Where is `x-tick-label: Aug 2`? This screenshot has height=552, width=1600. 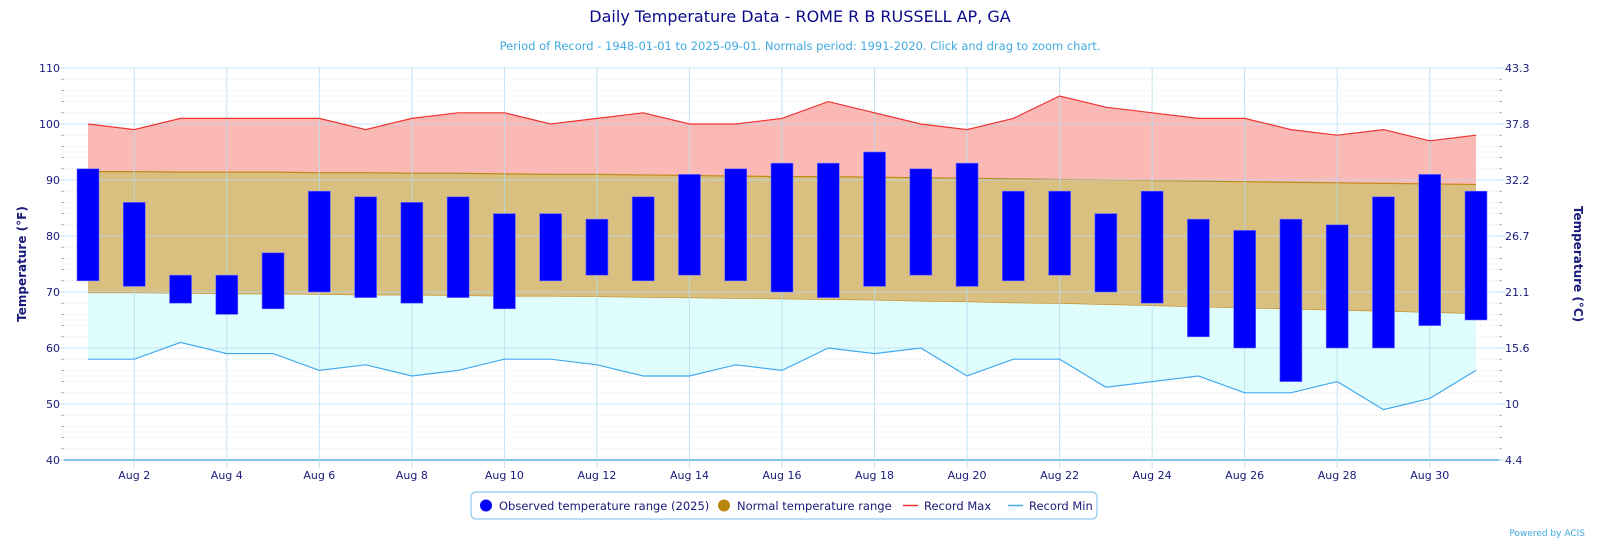
x-tick-label: Aug 2 is located at coordinates (134, 475).